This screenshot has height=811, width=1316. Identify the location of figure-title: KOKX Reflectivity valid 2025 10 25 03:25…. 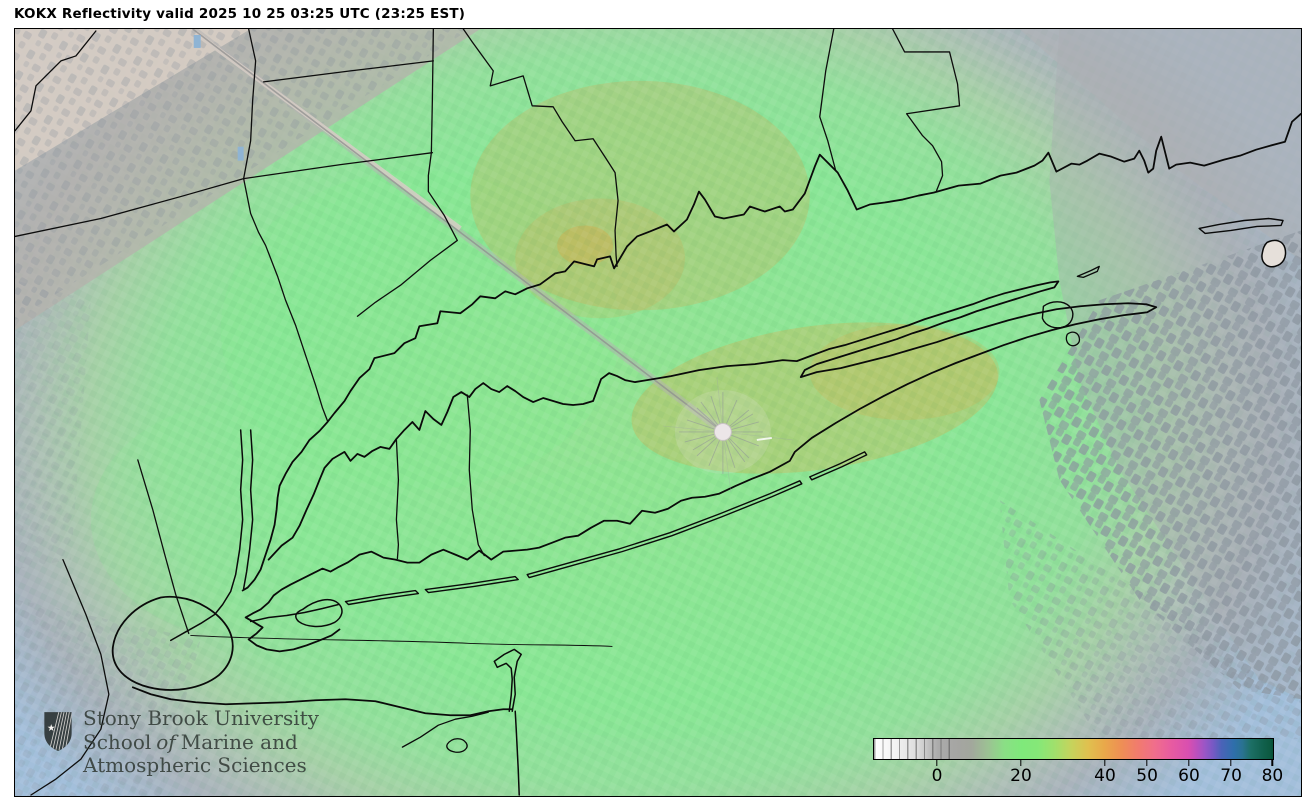
(240, 14).